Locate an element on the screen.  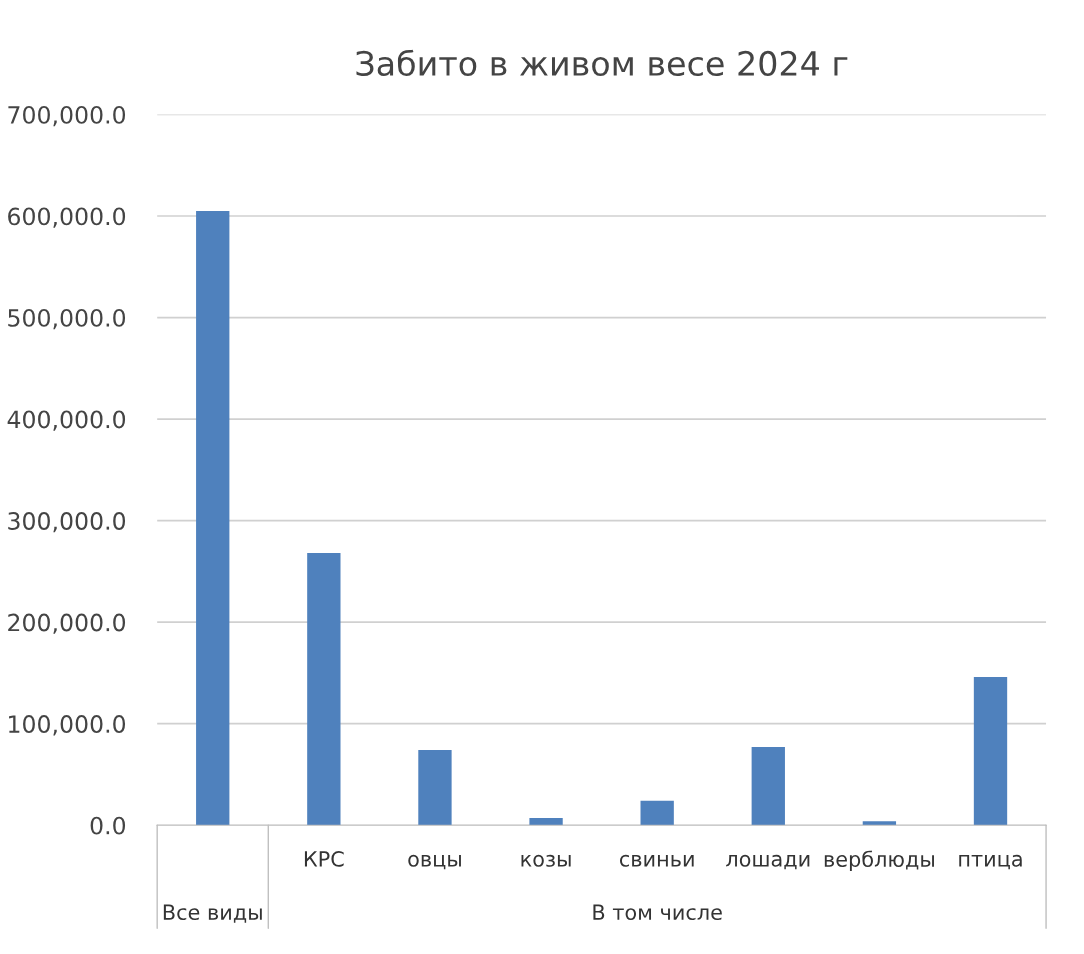
y-tick-label: 0.0 is located at coordinates (108, 825).